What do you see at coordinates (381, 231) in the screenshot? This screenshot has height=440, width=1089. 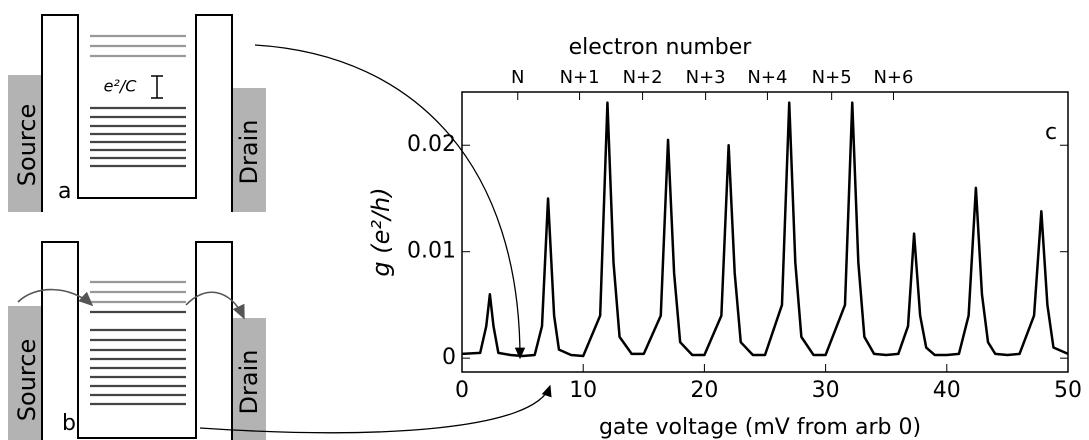 I see `y-axis-title: g (e²/h)` at bounding box center [381, 231].